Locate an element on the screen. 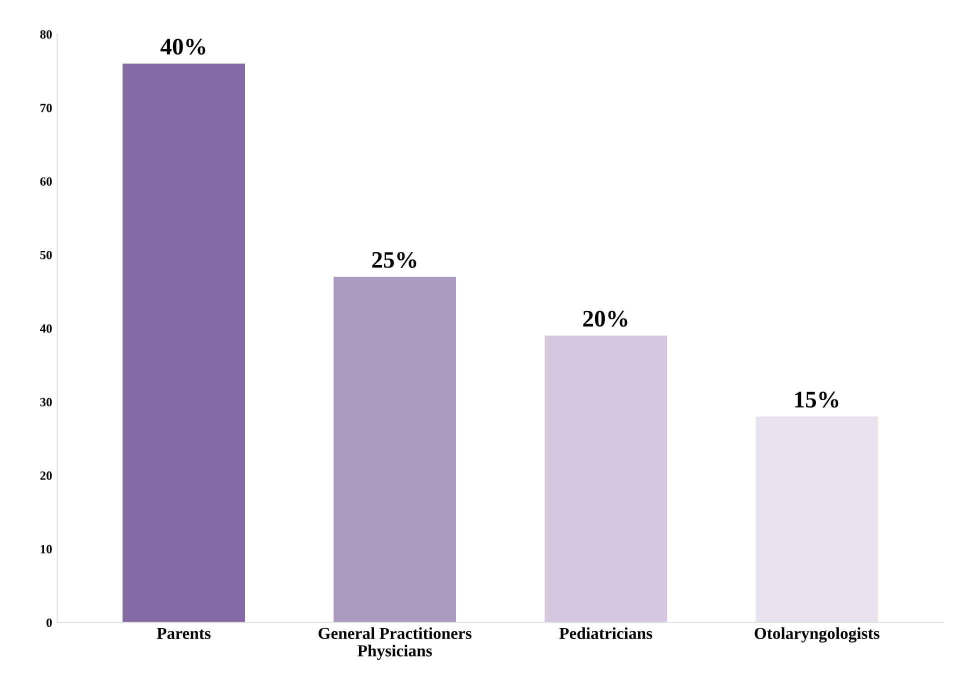  annotation: 15% is located at coordinates (816, 400).